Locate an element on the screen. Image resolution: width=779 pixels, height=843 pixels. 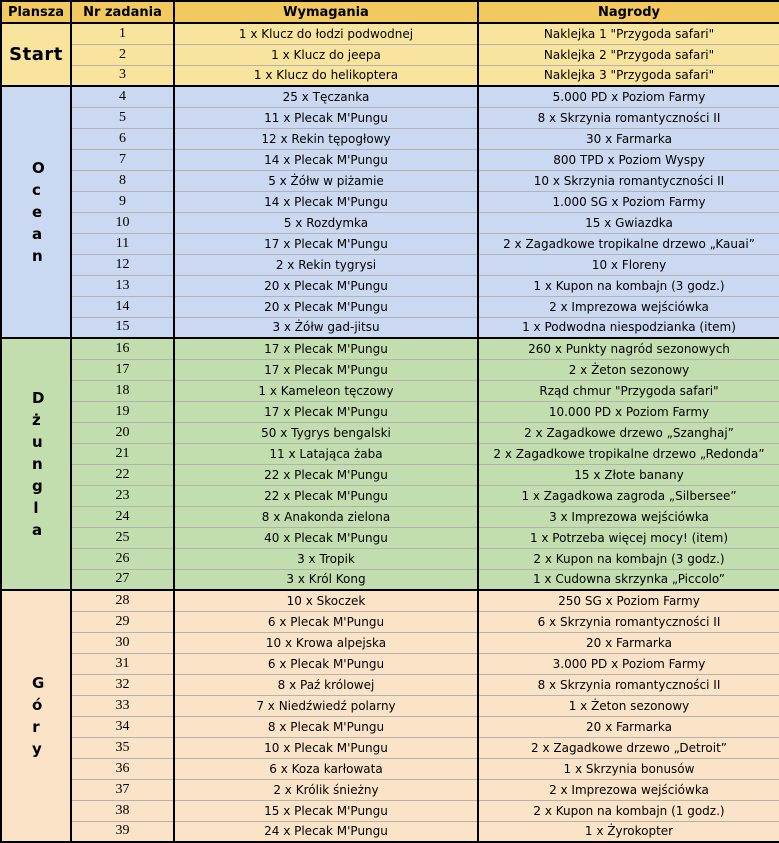
column-header-nr-zadania: Nr zadania is located at coordinates (122, 12).